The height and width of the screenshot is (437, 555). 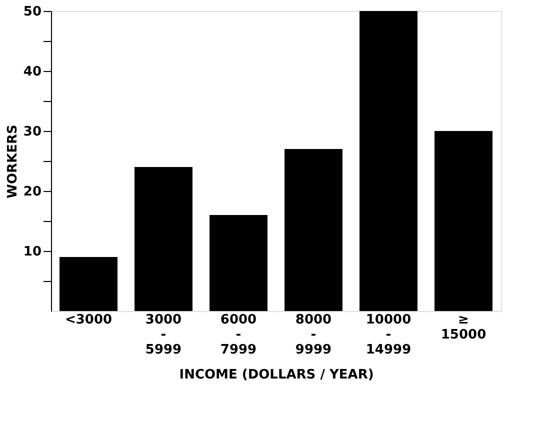 What do you see at coordinates (276, 375) in the screenshot?
I see `x-axis-title: INCOME (DOLLARS / YEAR)` at bounding box center [276, 375].